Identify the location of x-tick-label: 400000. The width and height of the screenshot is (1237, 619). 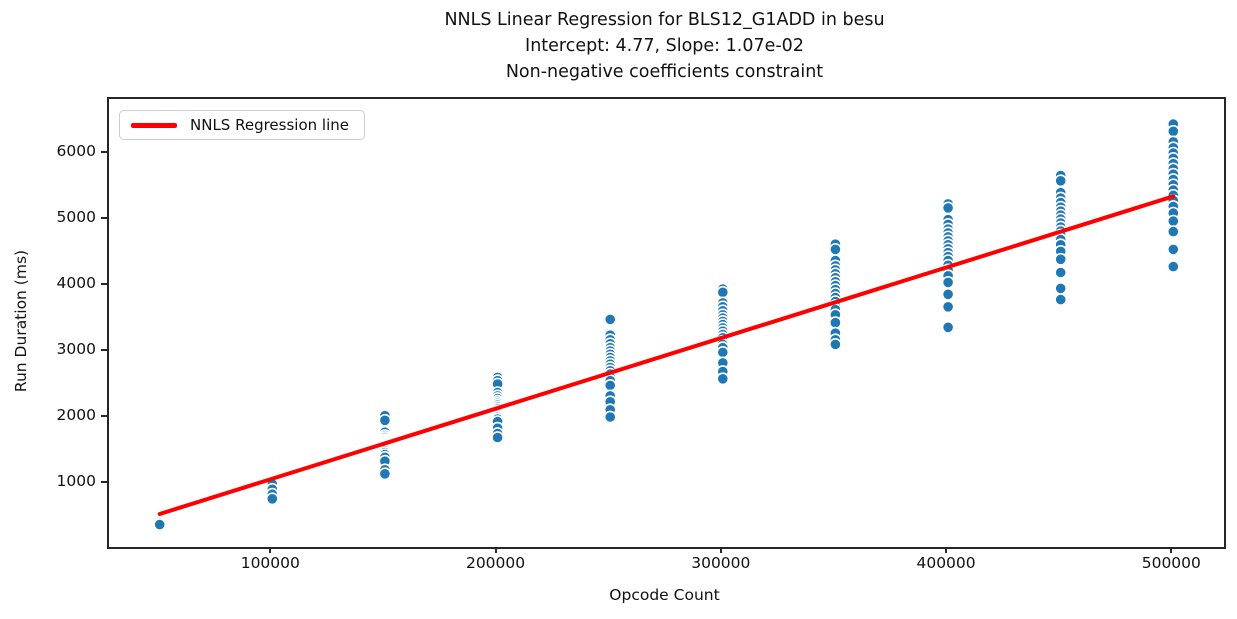
(946, 563).